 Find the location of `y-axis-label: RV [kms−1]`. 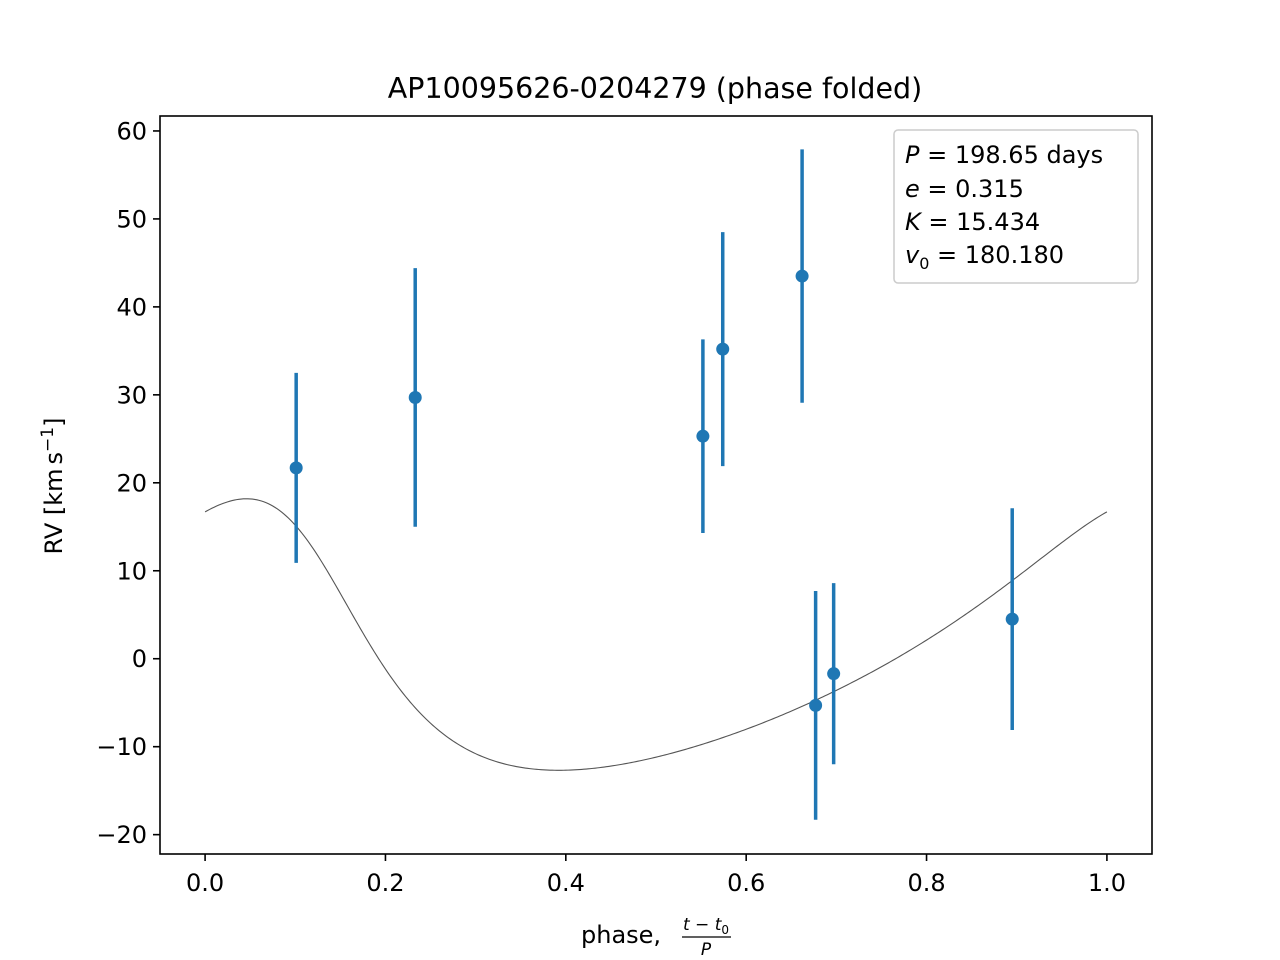

y-axis-label: RV [kms−1] is located at coordinates (53, 485).